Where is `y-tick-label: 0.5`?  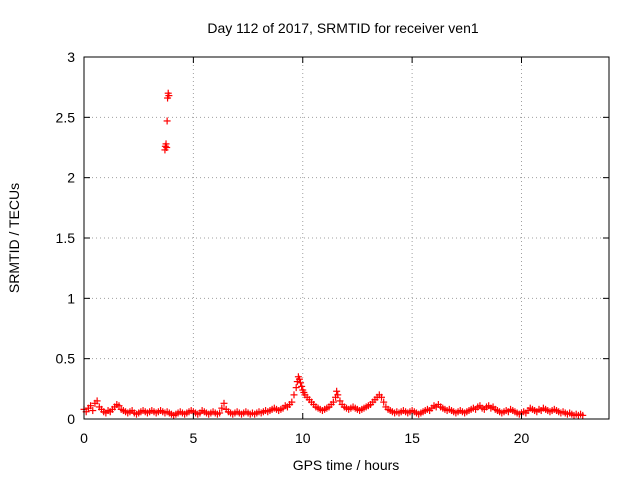 y-tick-label: 0.5 is located at coordinates (66, 359).